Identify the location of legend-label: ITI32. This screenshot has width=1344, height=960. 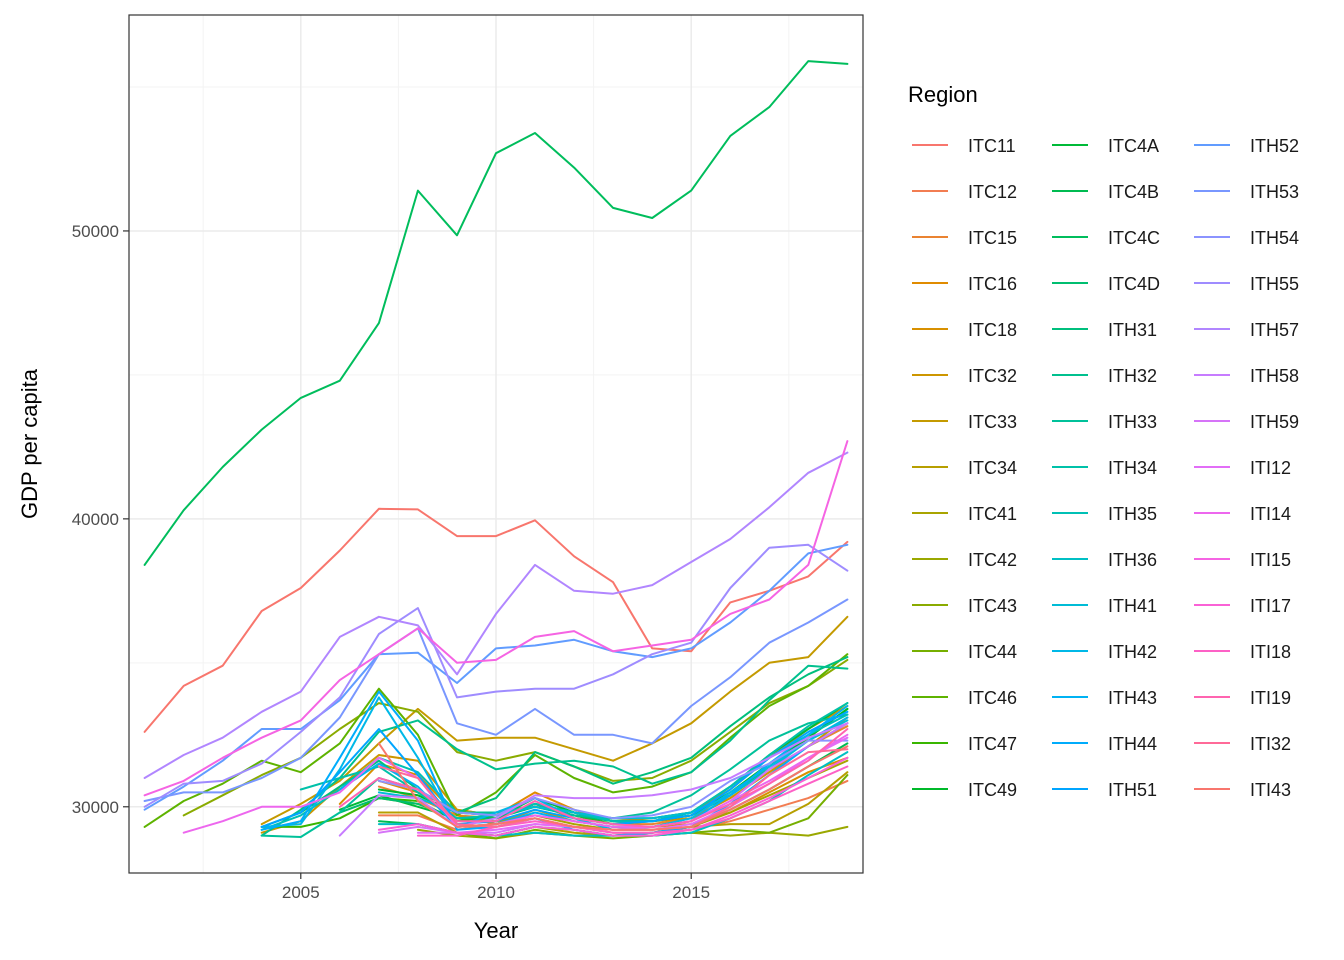
(1270, 744).